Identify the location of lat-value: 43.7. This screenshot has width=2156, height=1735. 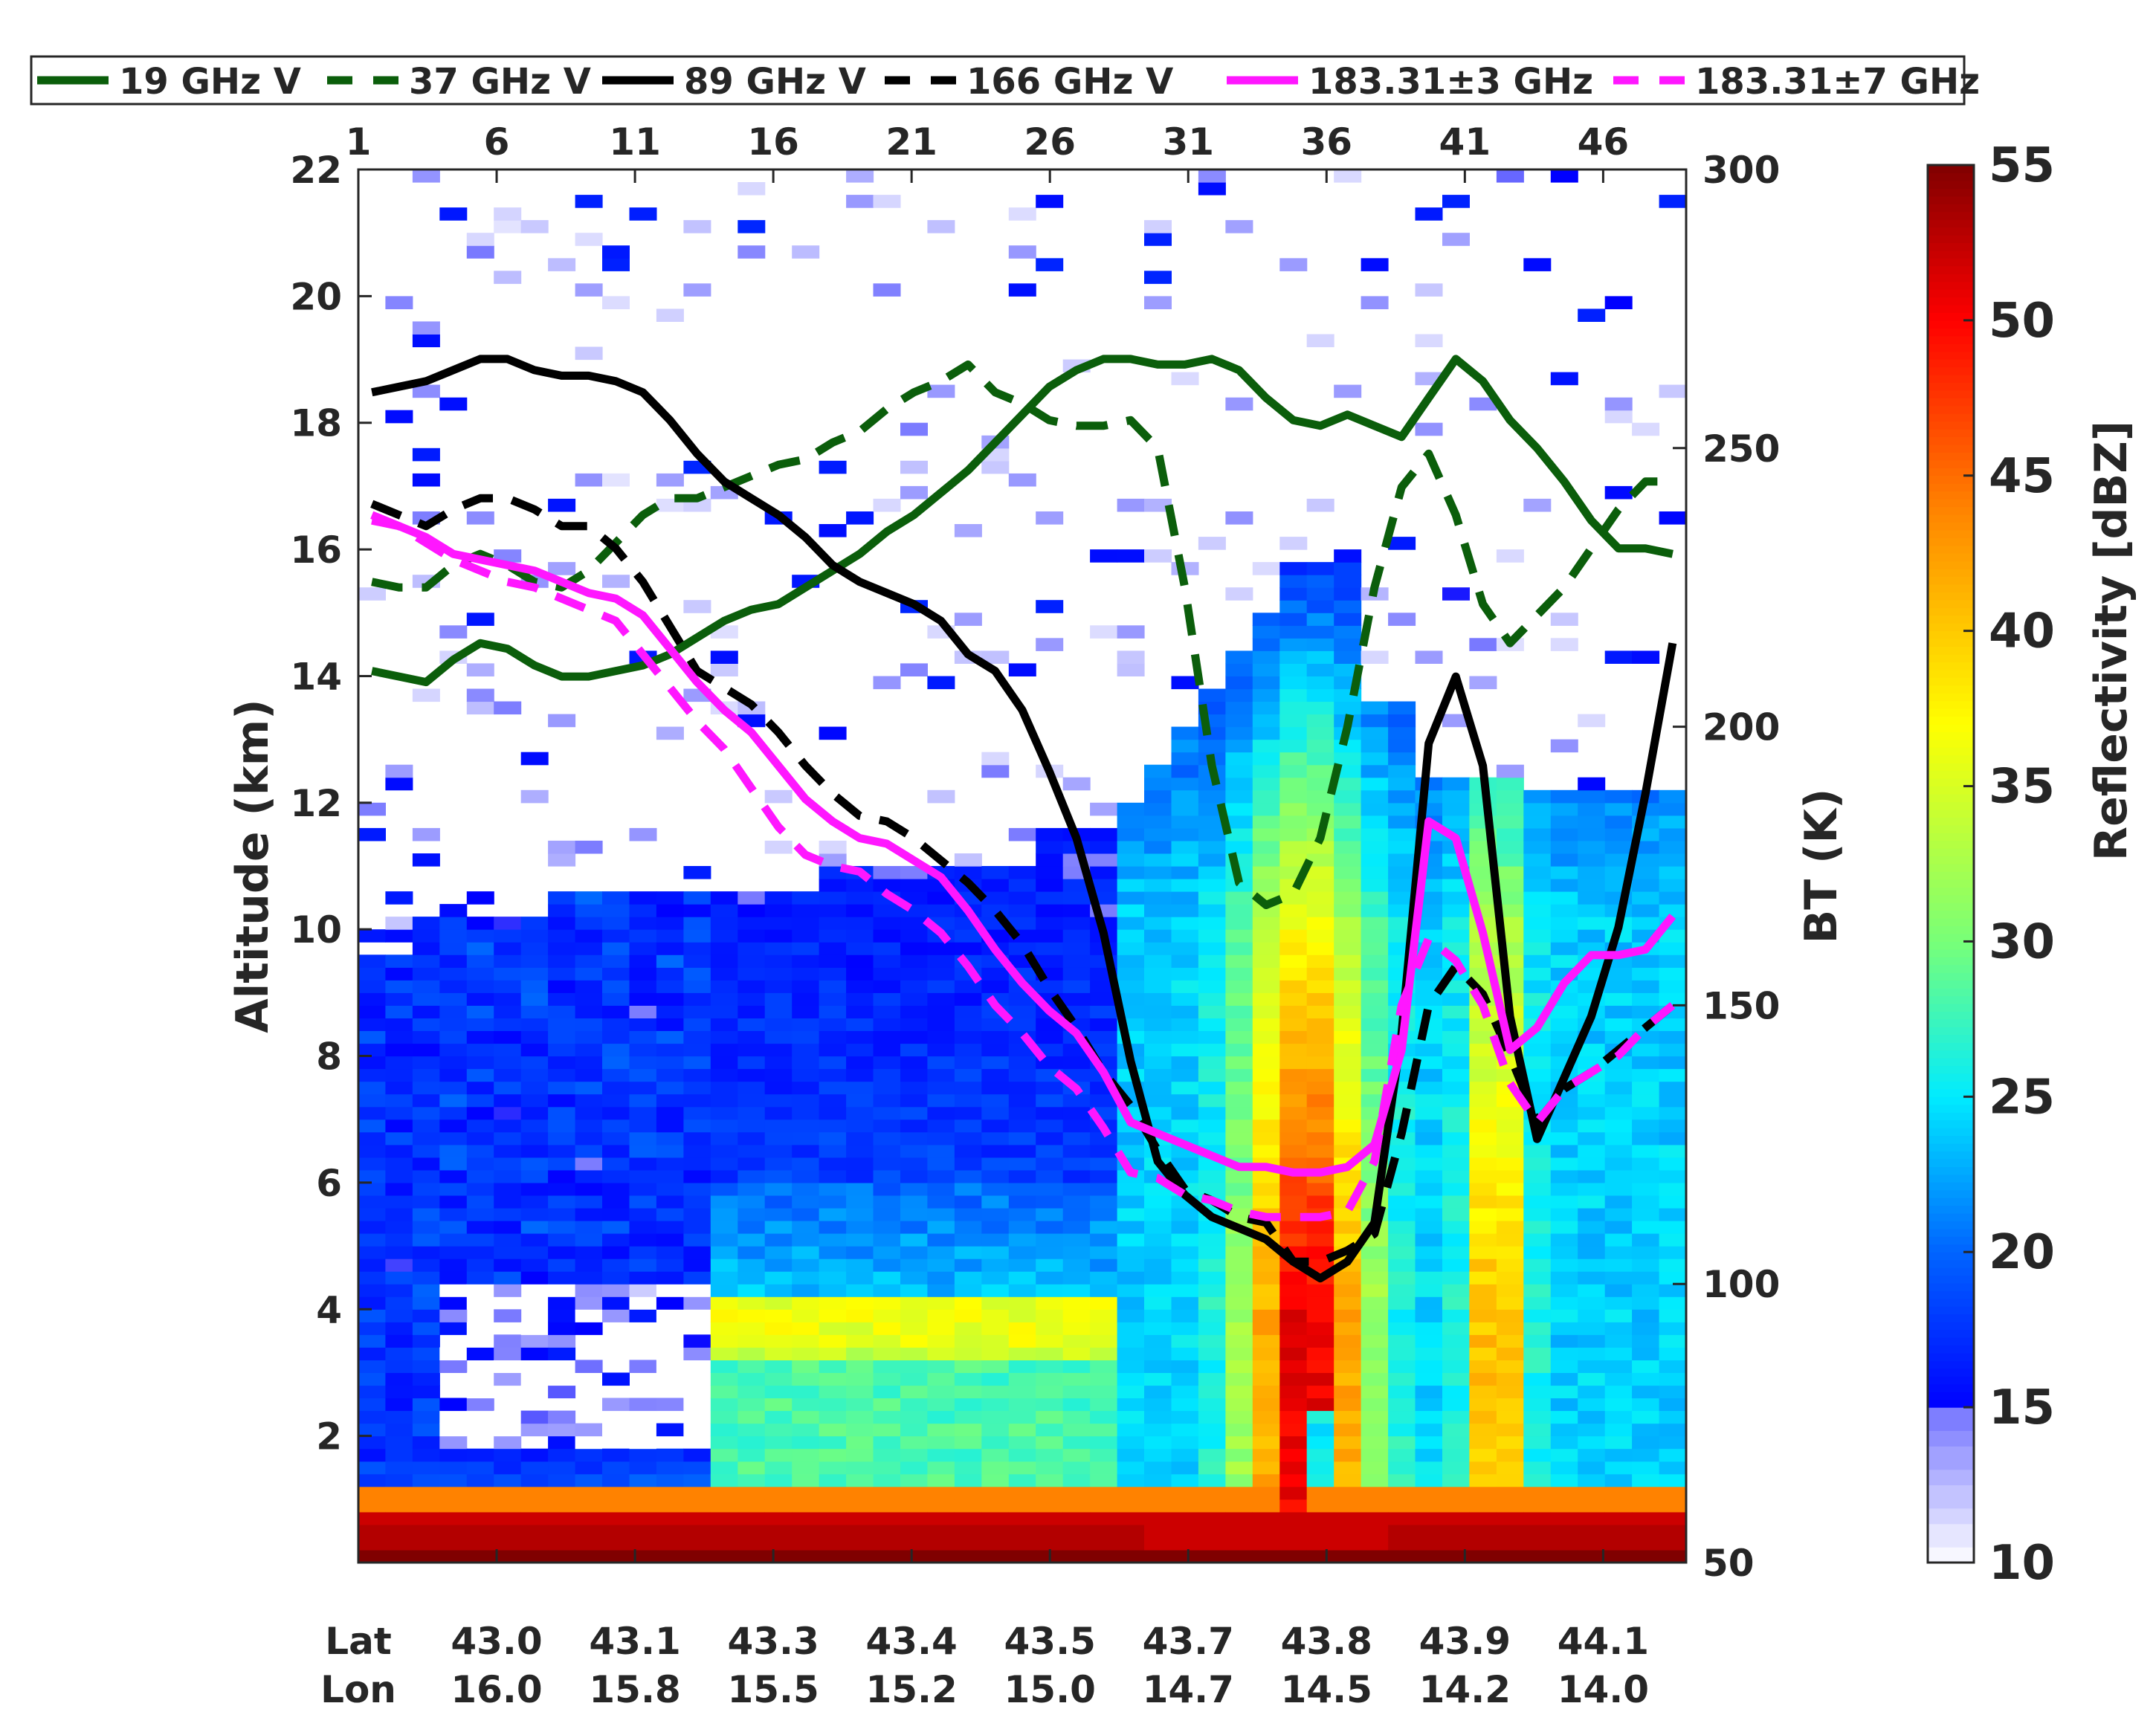
(1188, 1642).